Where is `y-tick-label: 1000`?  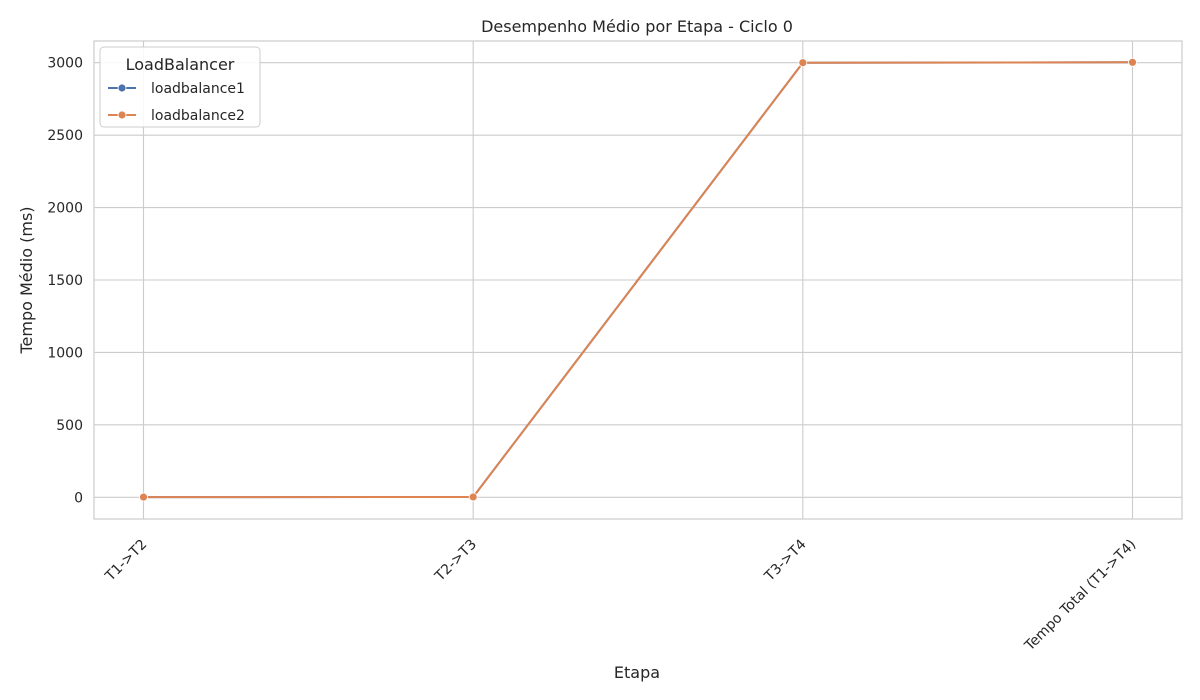
y-tick-label: 1000 is located at coordinates (65, 353).